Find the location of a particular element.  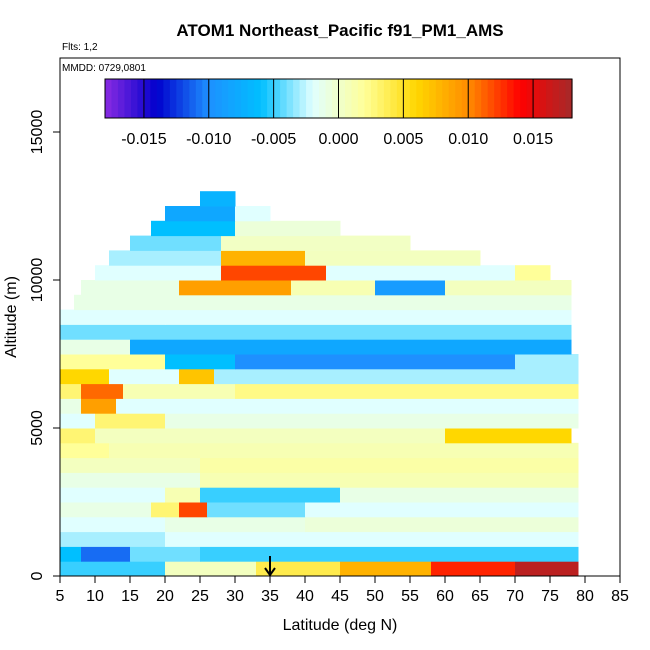

y-tick-label: 0 is located at coordinates (37, 575).